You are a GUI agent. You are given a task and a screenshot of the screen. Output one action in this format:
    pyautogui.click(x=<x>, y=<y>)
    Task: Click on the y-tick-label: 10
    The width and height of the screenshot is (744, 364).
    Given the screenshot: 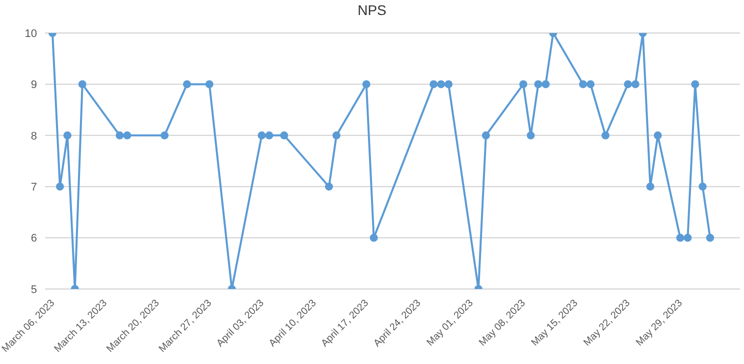 What is the action you would take?
    pyautogui.click(x=30, y=34)
    